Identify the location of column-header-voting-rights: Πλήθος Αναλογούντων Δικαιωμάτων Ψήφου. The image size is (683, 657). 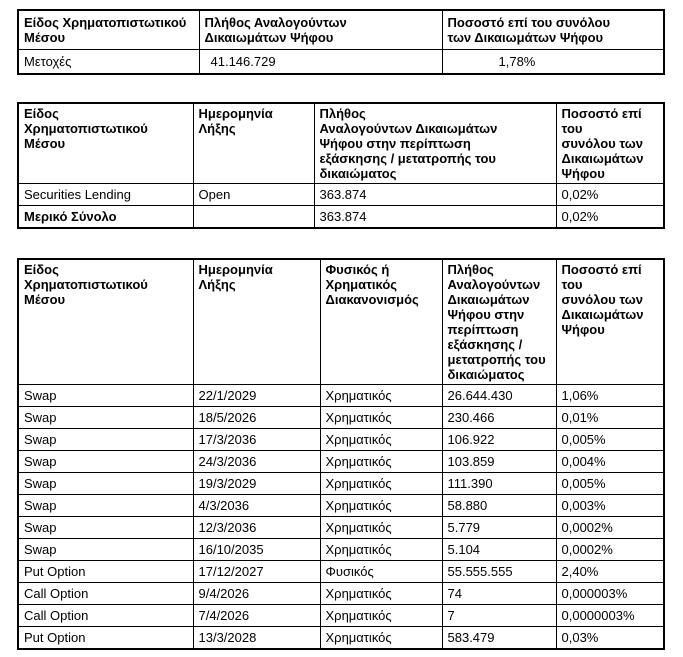
(320, 29).